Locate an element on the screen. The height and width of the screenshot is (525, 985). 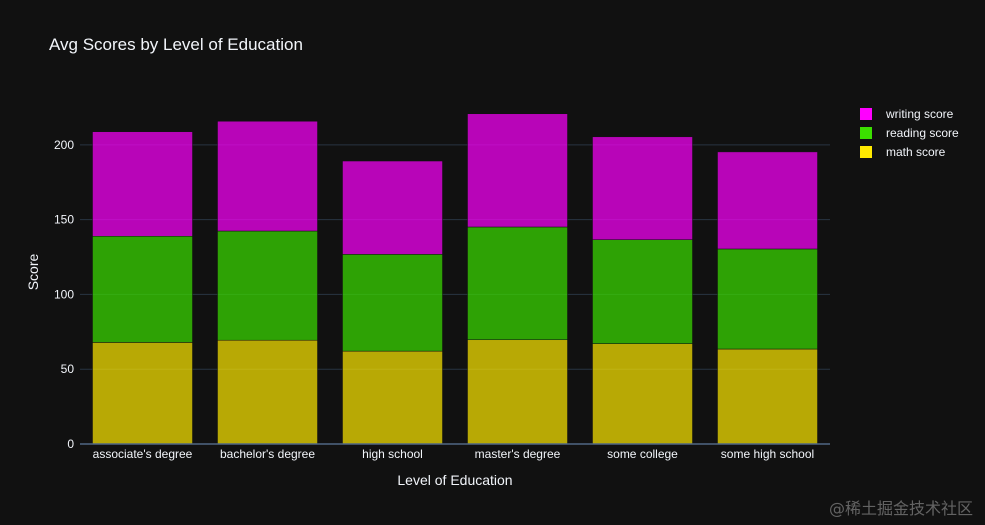
legend-item-writing-score: writing score is located at coordinates (907, 114).